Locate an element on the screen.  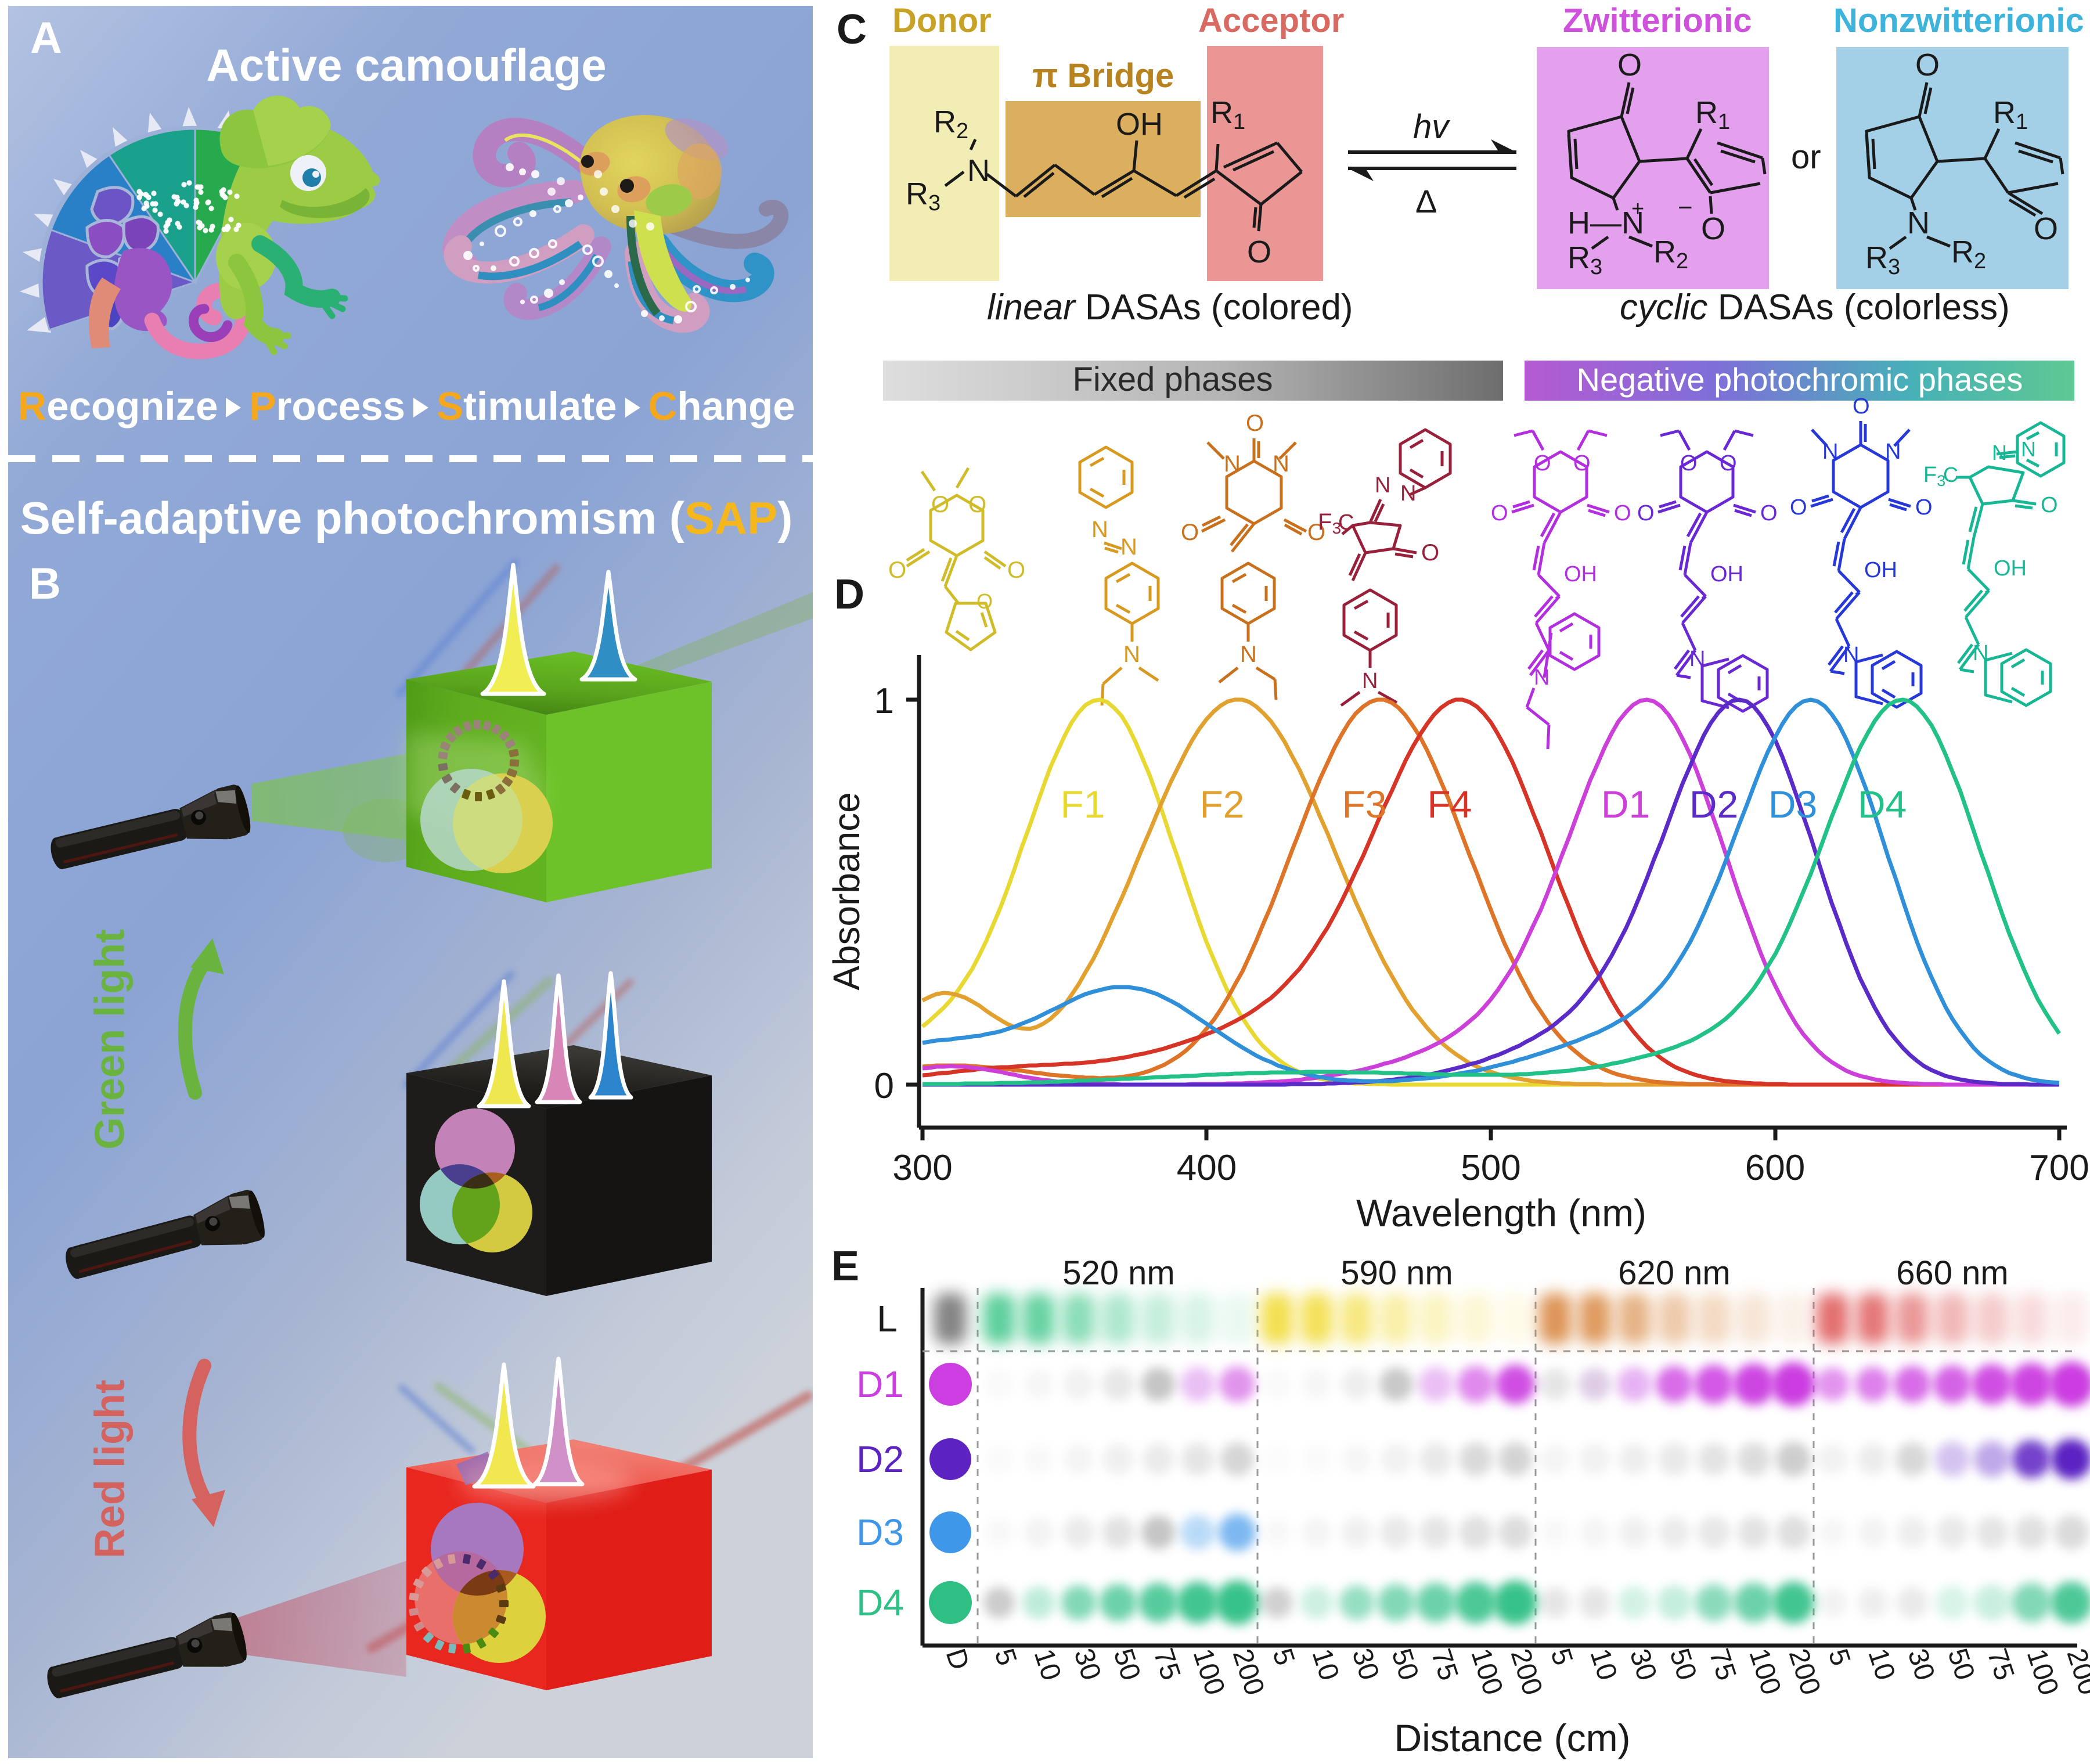
svg-text: 400 is located at coordinates (1207, 1168).